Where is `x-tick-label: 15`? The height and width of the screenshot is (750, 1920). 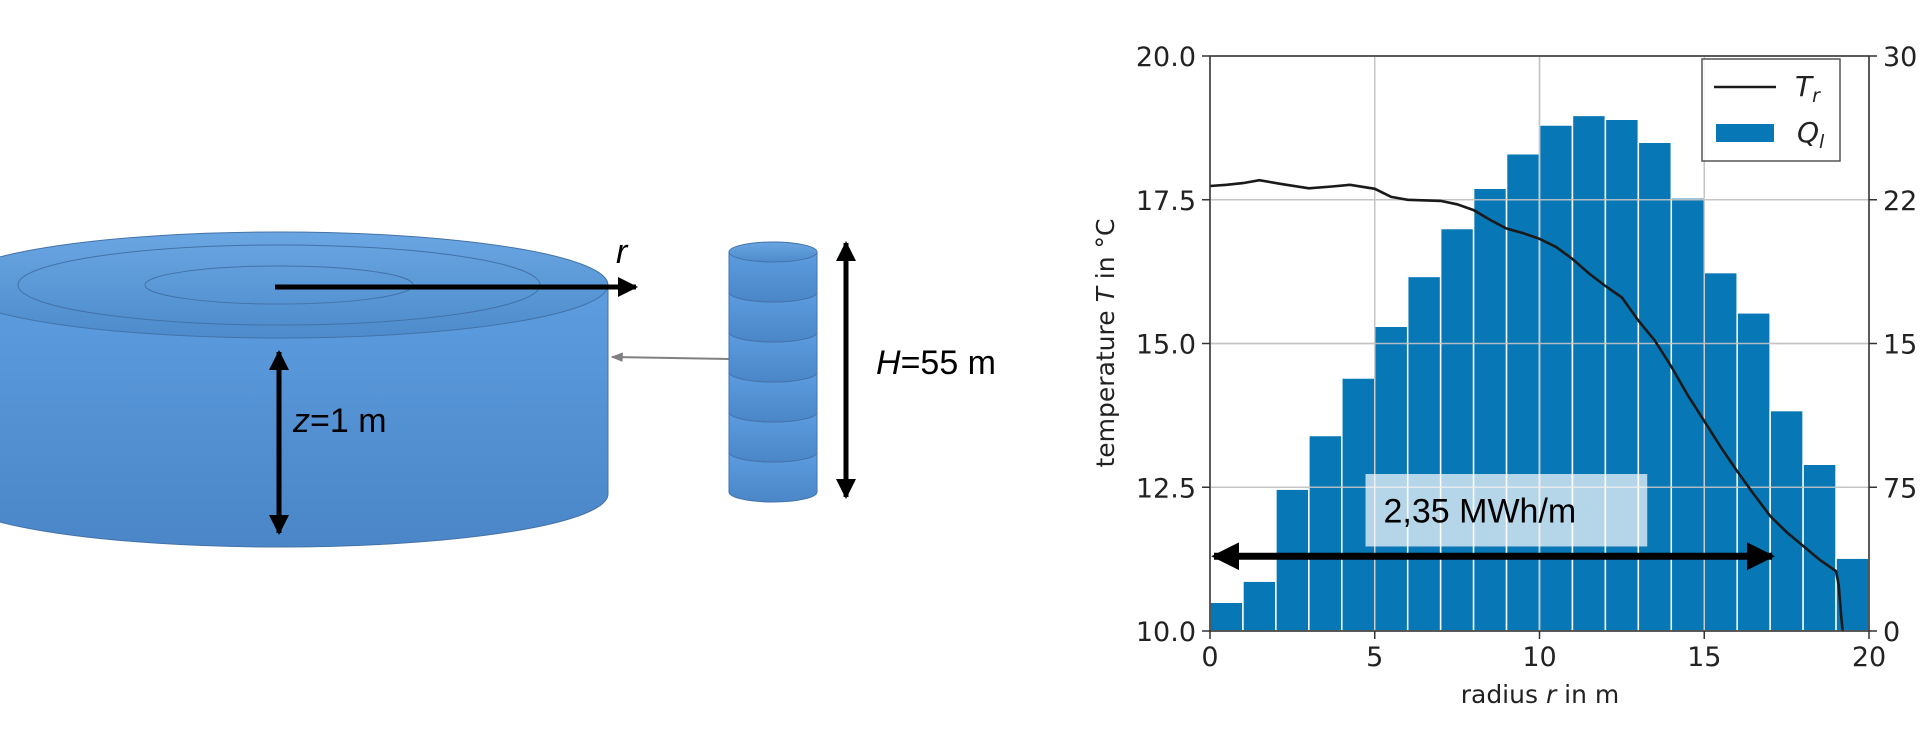 x-tick-label: 15 is located at coordinates (1704, 657).